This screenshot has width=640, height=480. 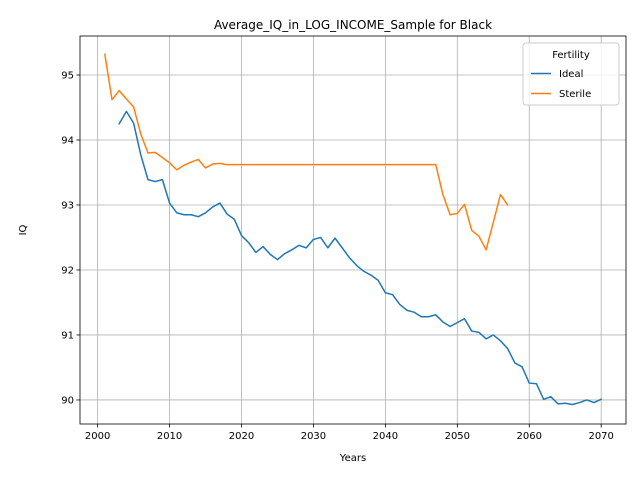 What do you see at coordinates (67, 400) in the screenshot?
I see `y-tick-label: 90` at bounding box center [67, 400].